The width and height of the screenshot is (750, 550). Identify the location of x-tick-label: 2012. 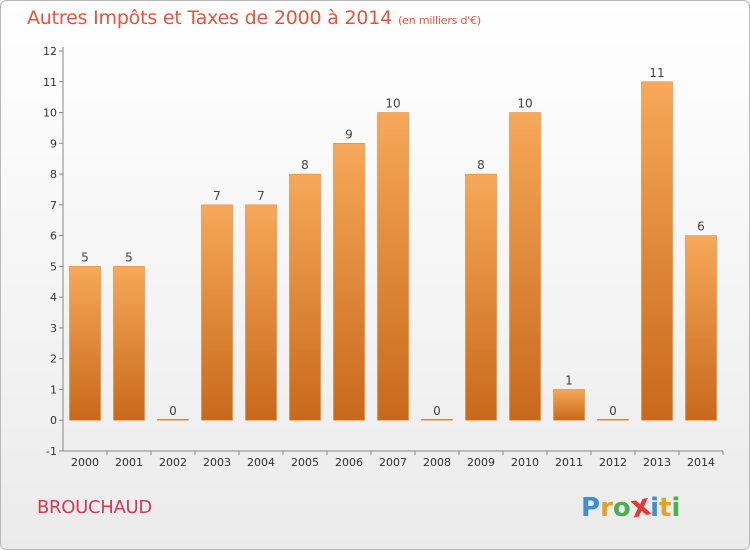
(613, 462).